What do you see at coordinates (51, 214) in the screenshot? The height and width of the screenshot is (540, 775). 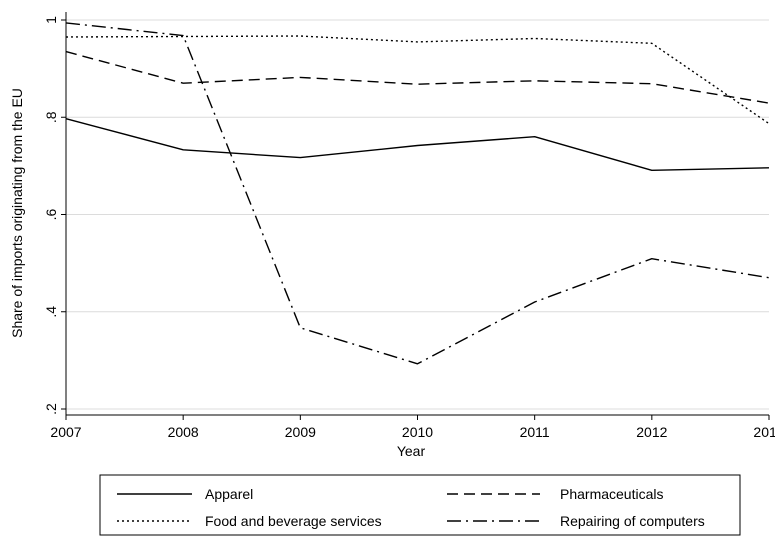 I see `y-tick-label: .6` at bounding box center [51, 214].